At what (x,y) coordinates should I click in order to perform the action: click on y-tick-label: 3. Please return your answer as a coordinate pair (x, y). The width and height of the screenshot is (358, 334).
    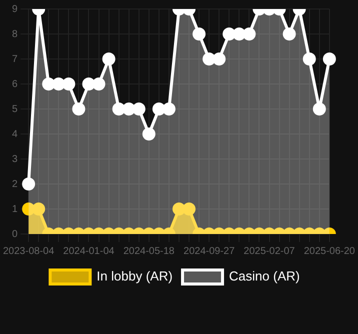
    Looking at the image, I should click on (15, 159).